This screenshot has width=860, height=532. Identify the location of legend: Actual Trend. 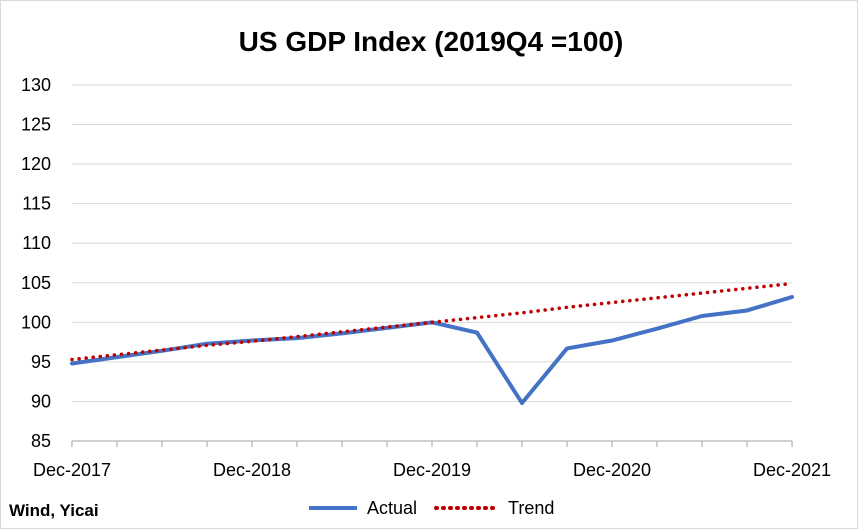
(431, 508).